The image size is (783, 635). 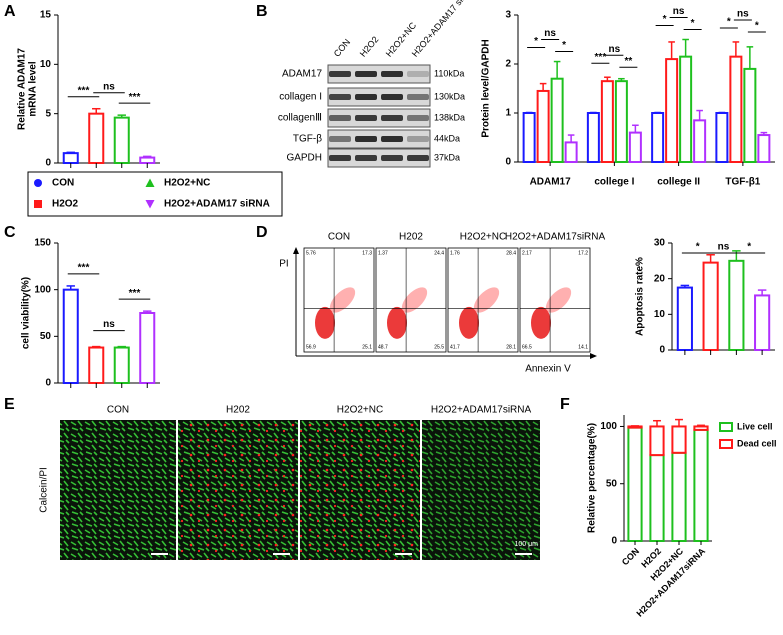 What do you see at coordinates (678, 182) in the screenshot?
I see `x-tick-label: college II` at bounding box center [678, 182].